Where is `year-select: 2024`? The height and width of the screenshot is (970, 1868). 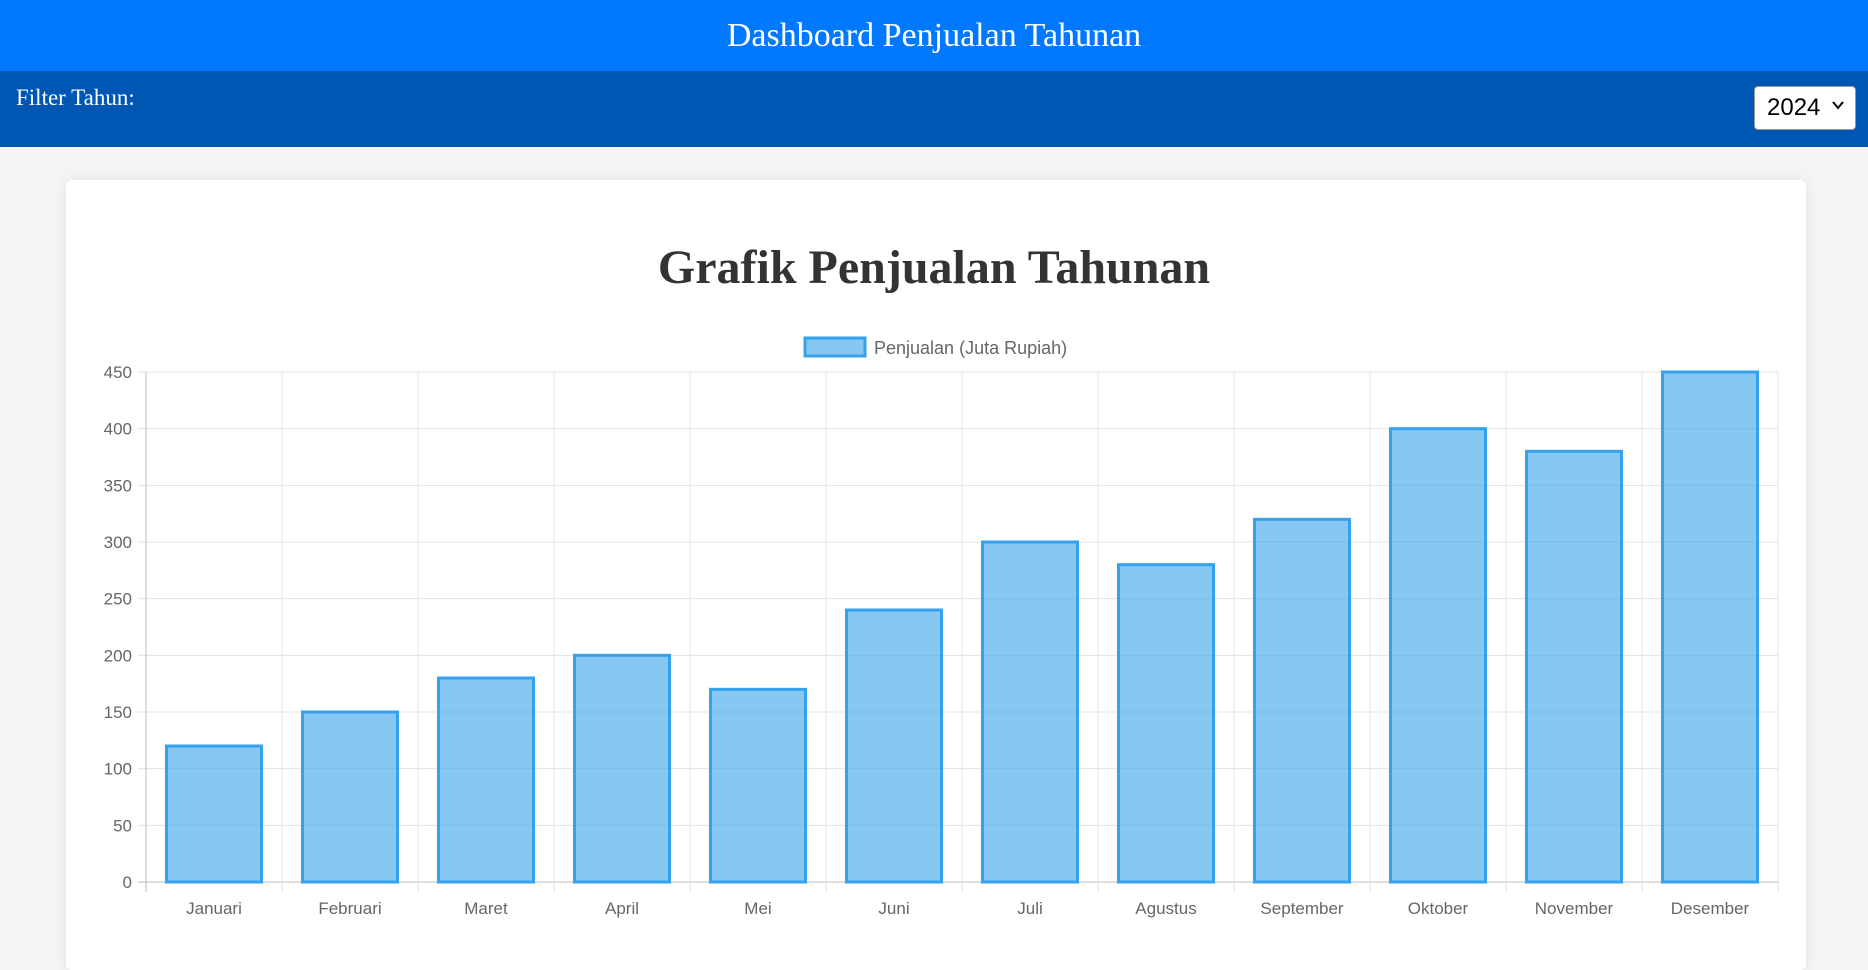 year-select: 2024 is located at coordinates (1805, 108).